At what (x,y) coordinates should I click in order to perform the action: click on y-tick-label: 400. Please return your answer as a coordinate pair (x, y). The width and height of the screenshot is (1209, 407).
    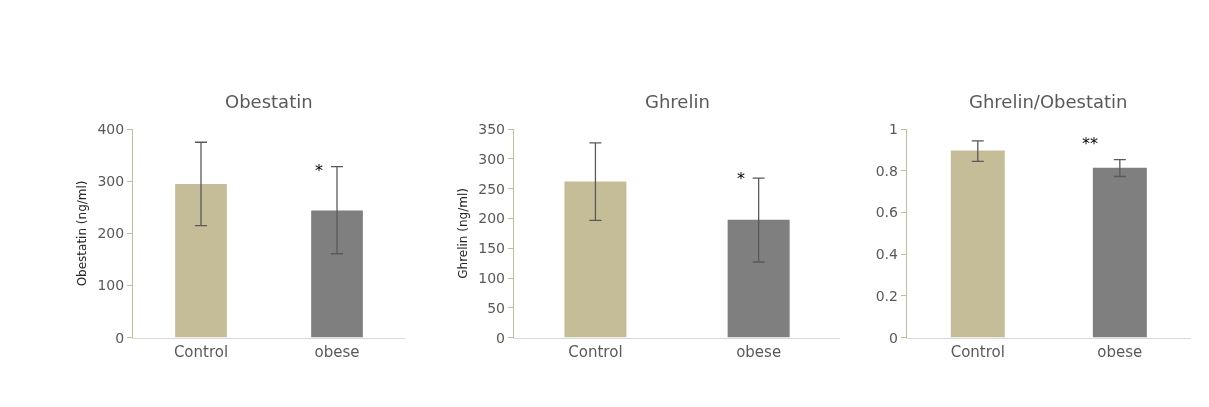
    Looking at the image, I should click on (111, 129).